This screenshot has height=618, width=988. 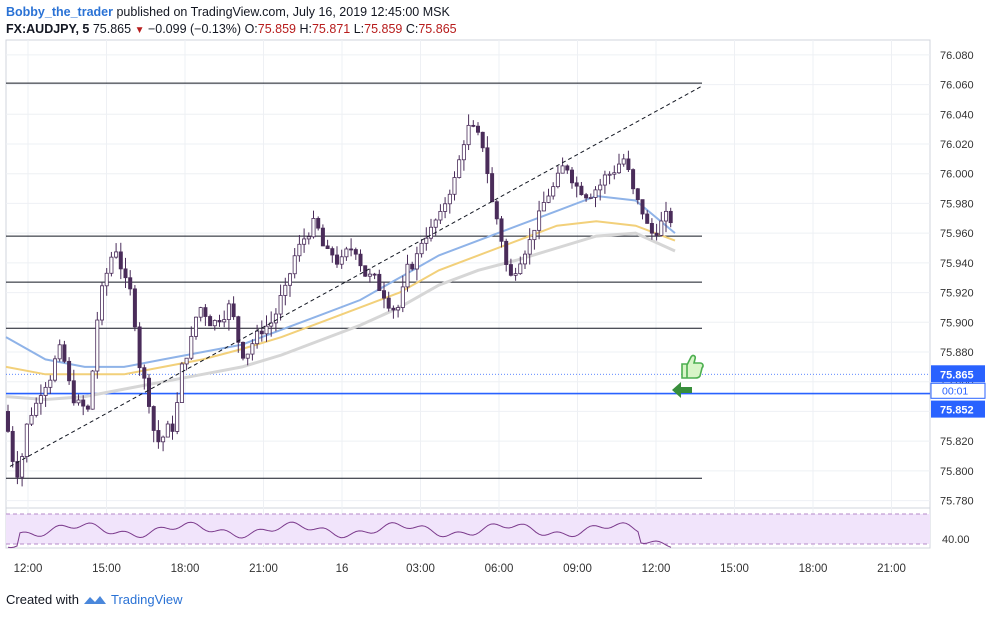 I want to click on left-arrow-icon, so click(x=682, y=390).